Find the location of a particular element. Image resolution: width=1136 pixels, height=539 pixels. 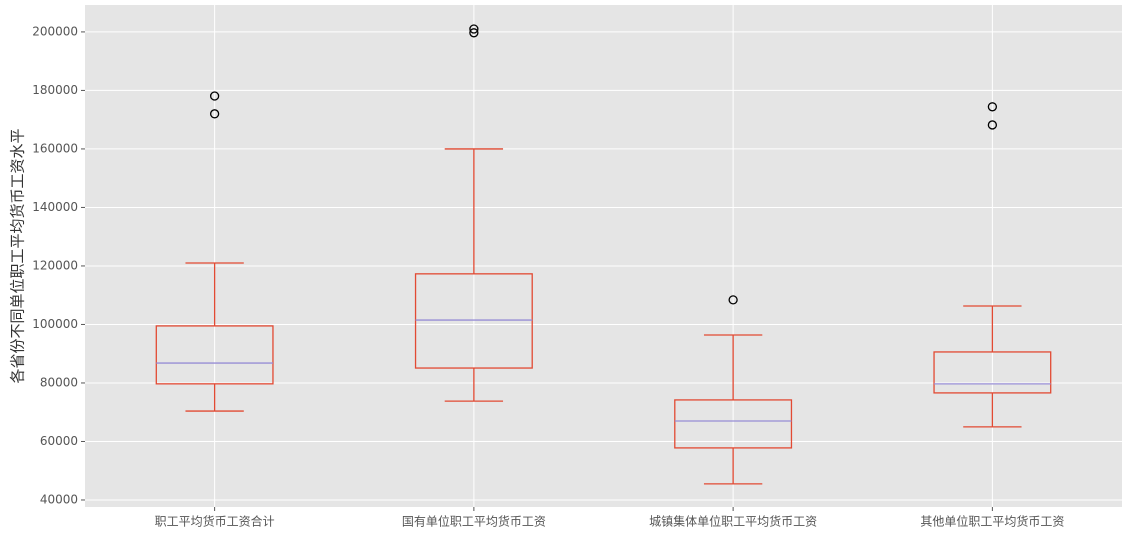

y-tick-label: 60000 is located at coordinates (59, 441).